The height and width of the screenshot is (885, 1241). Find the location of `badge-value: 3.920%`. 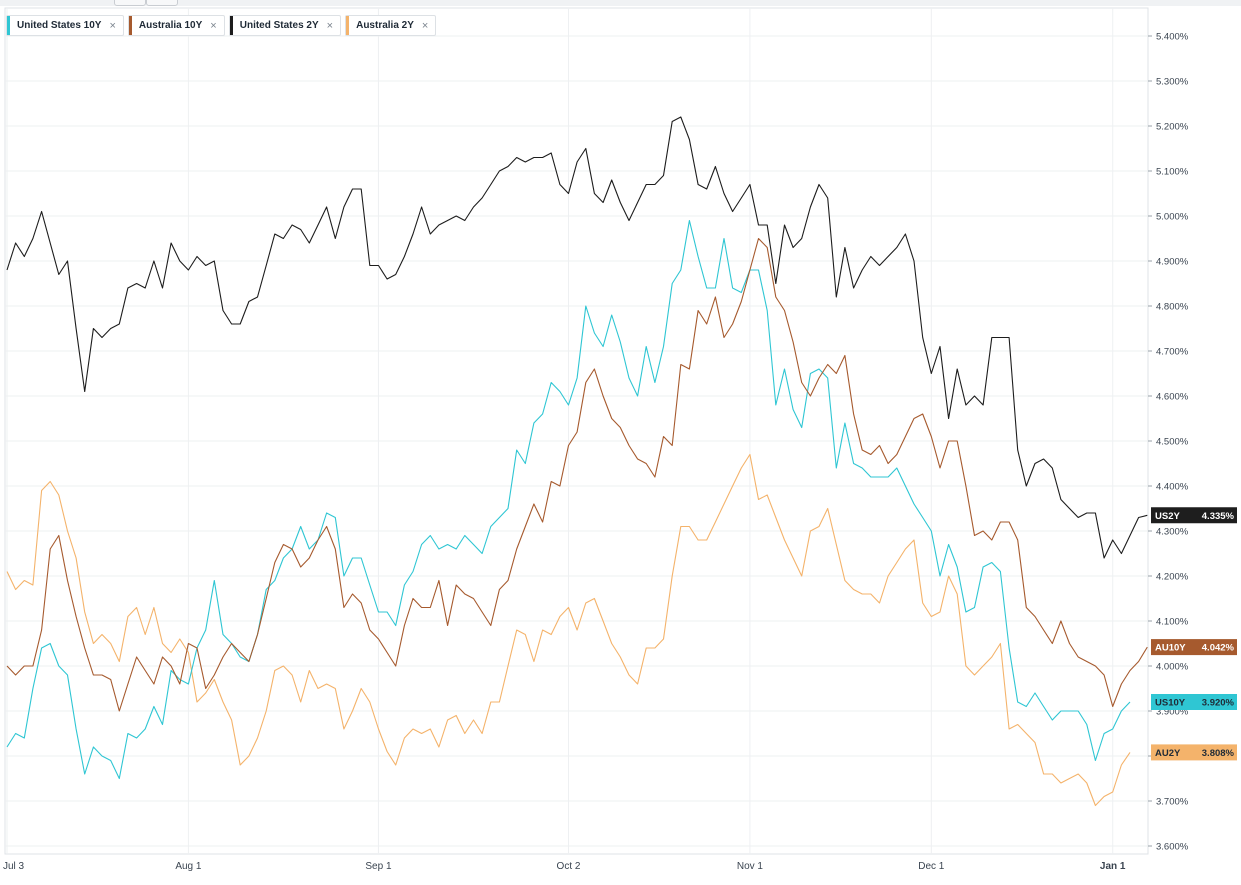

badge-value: 3.920% is located at coordinates (1218, 703).